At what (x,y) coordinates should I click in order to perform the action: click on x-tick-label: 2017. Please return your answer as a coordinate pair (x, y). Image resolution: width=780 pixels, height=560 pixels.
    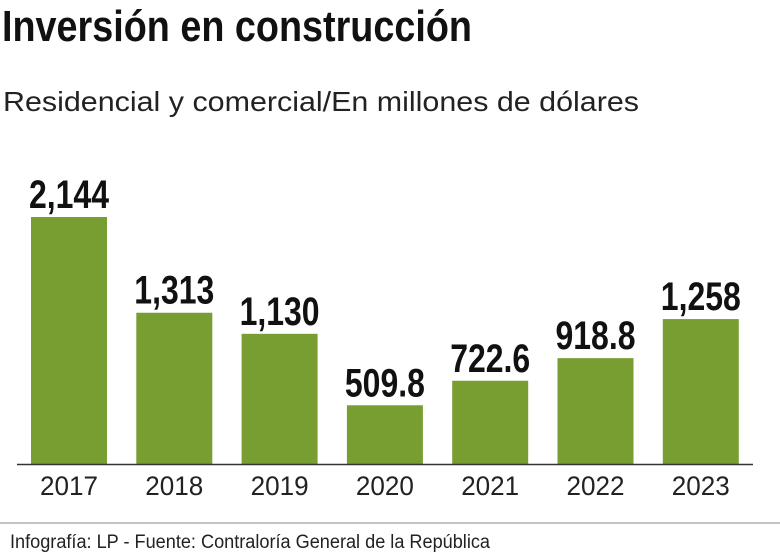
    Looking at the image, I should click on (69, 486).